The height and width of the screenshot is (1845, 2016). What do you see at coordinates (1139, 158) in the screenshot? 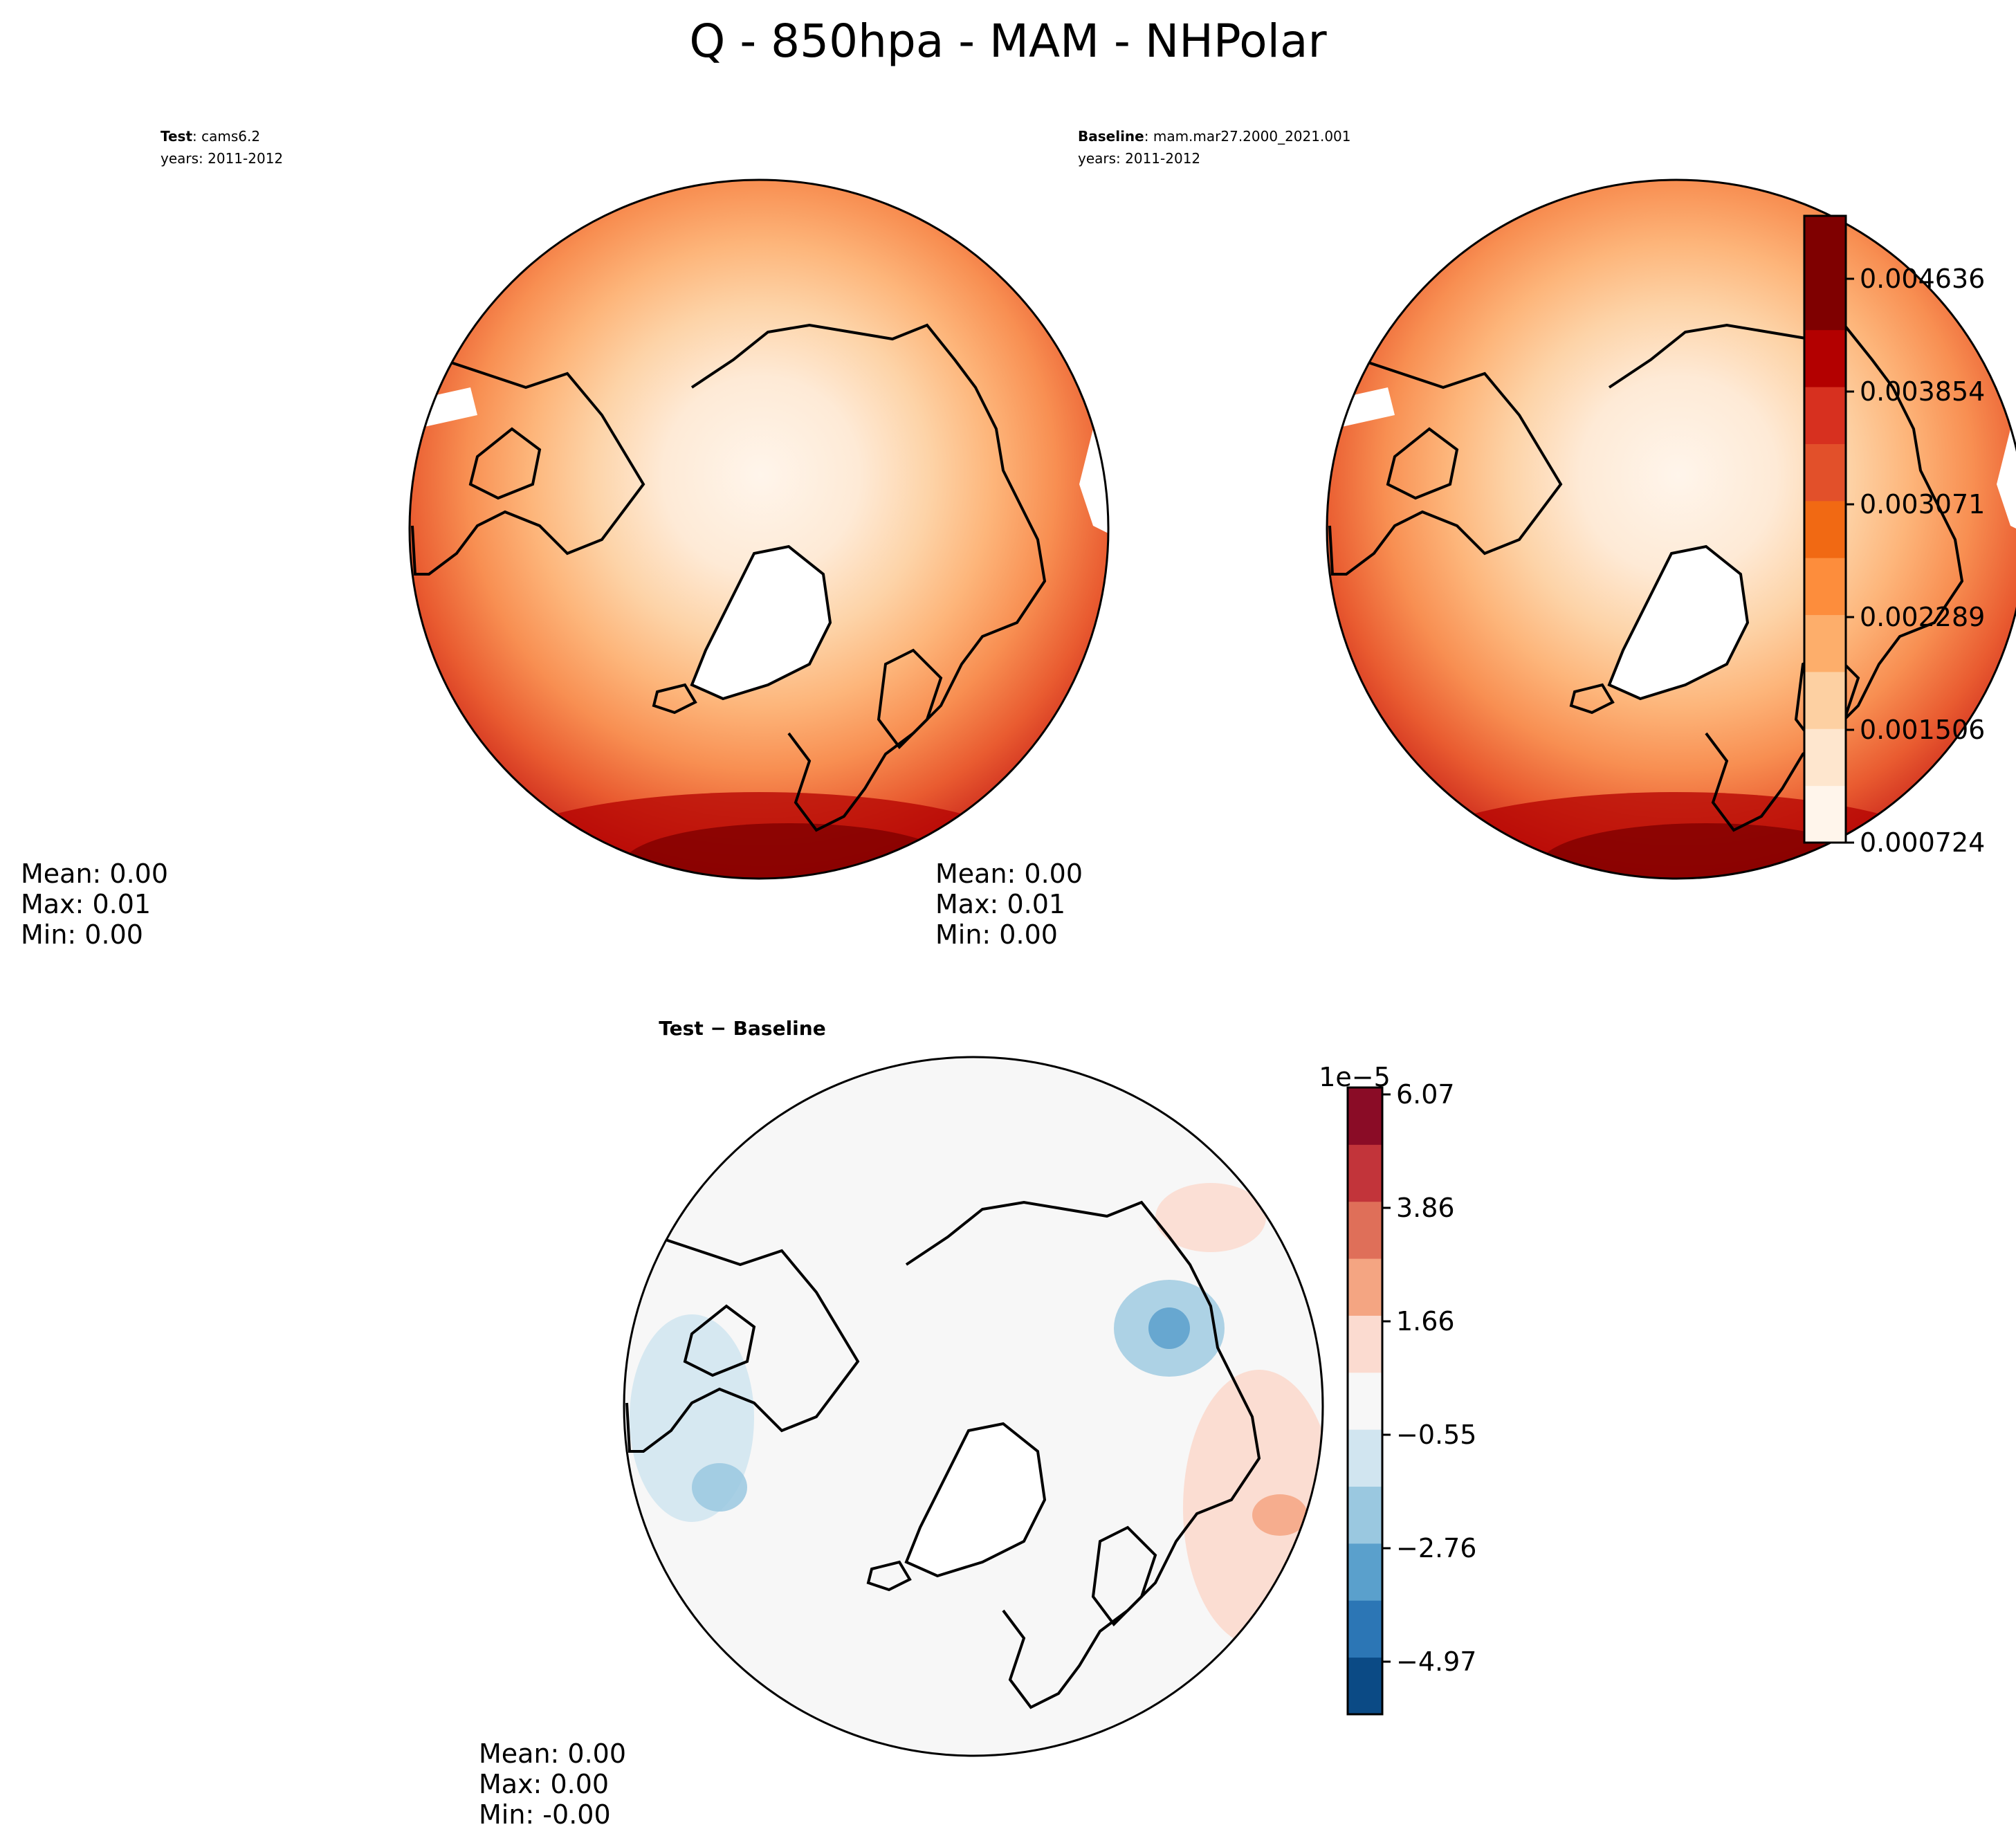
I see `panel-baseline-years: years: 2011-2012` at bounding box center [1139, 158].